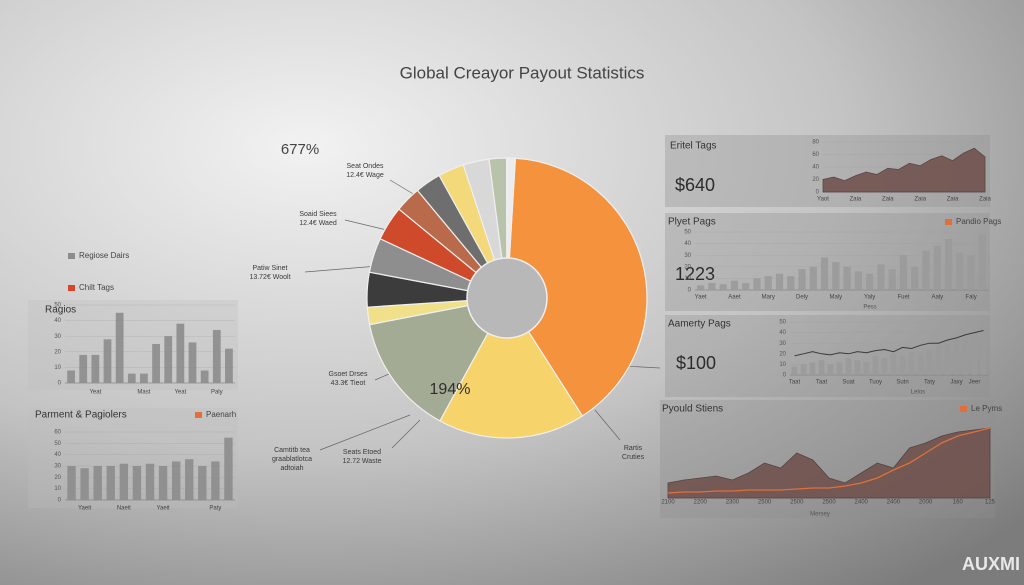 The width and height of the screenshot is (1024, 585). I want to click on x-tick-label: Sutn, so click(902, 383).